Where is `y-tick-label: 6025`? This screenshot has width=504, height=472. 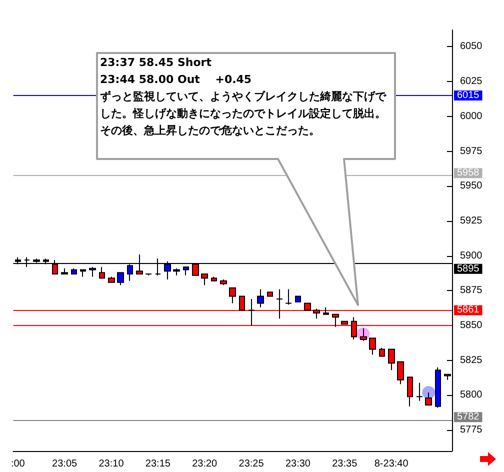
y-tick-label: 6025 is located at coordinates (471, 82).